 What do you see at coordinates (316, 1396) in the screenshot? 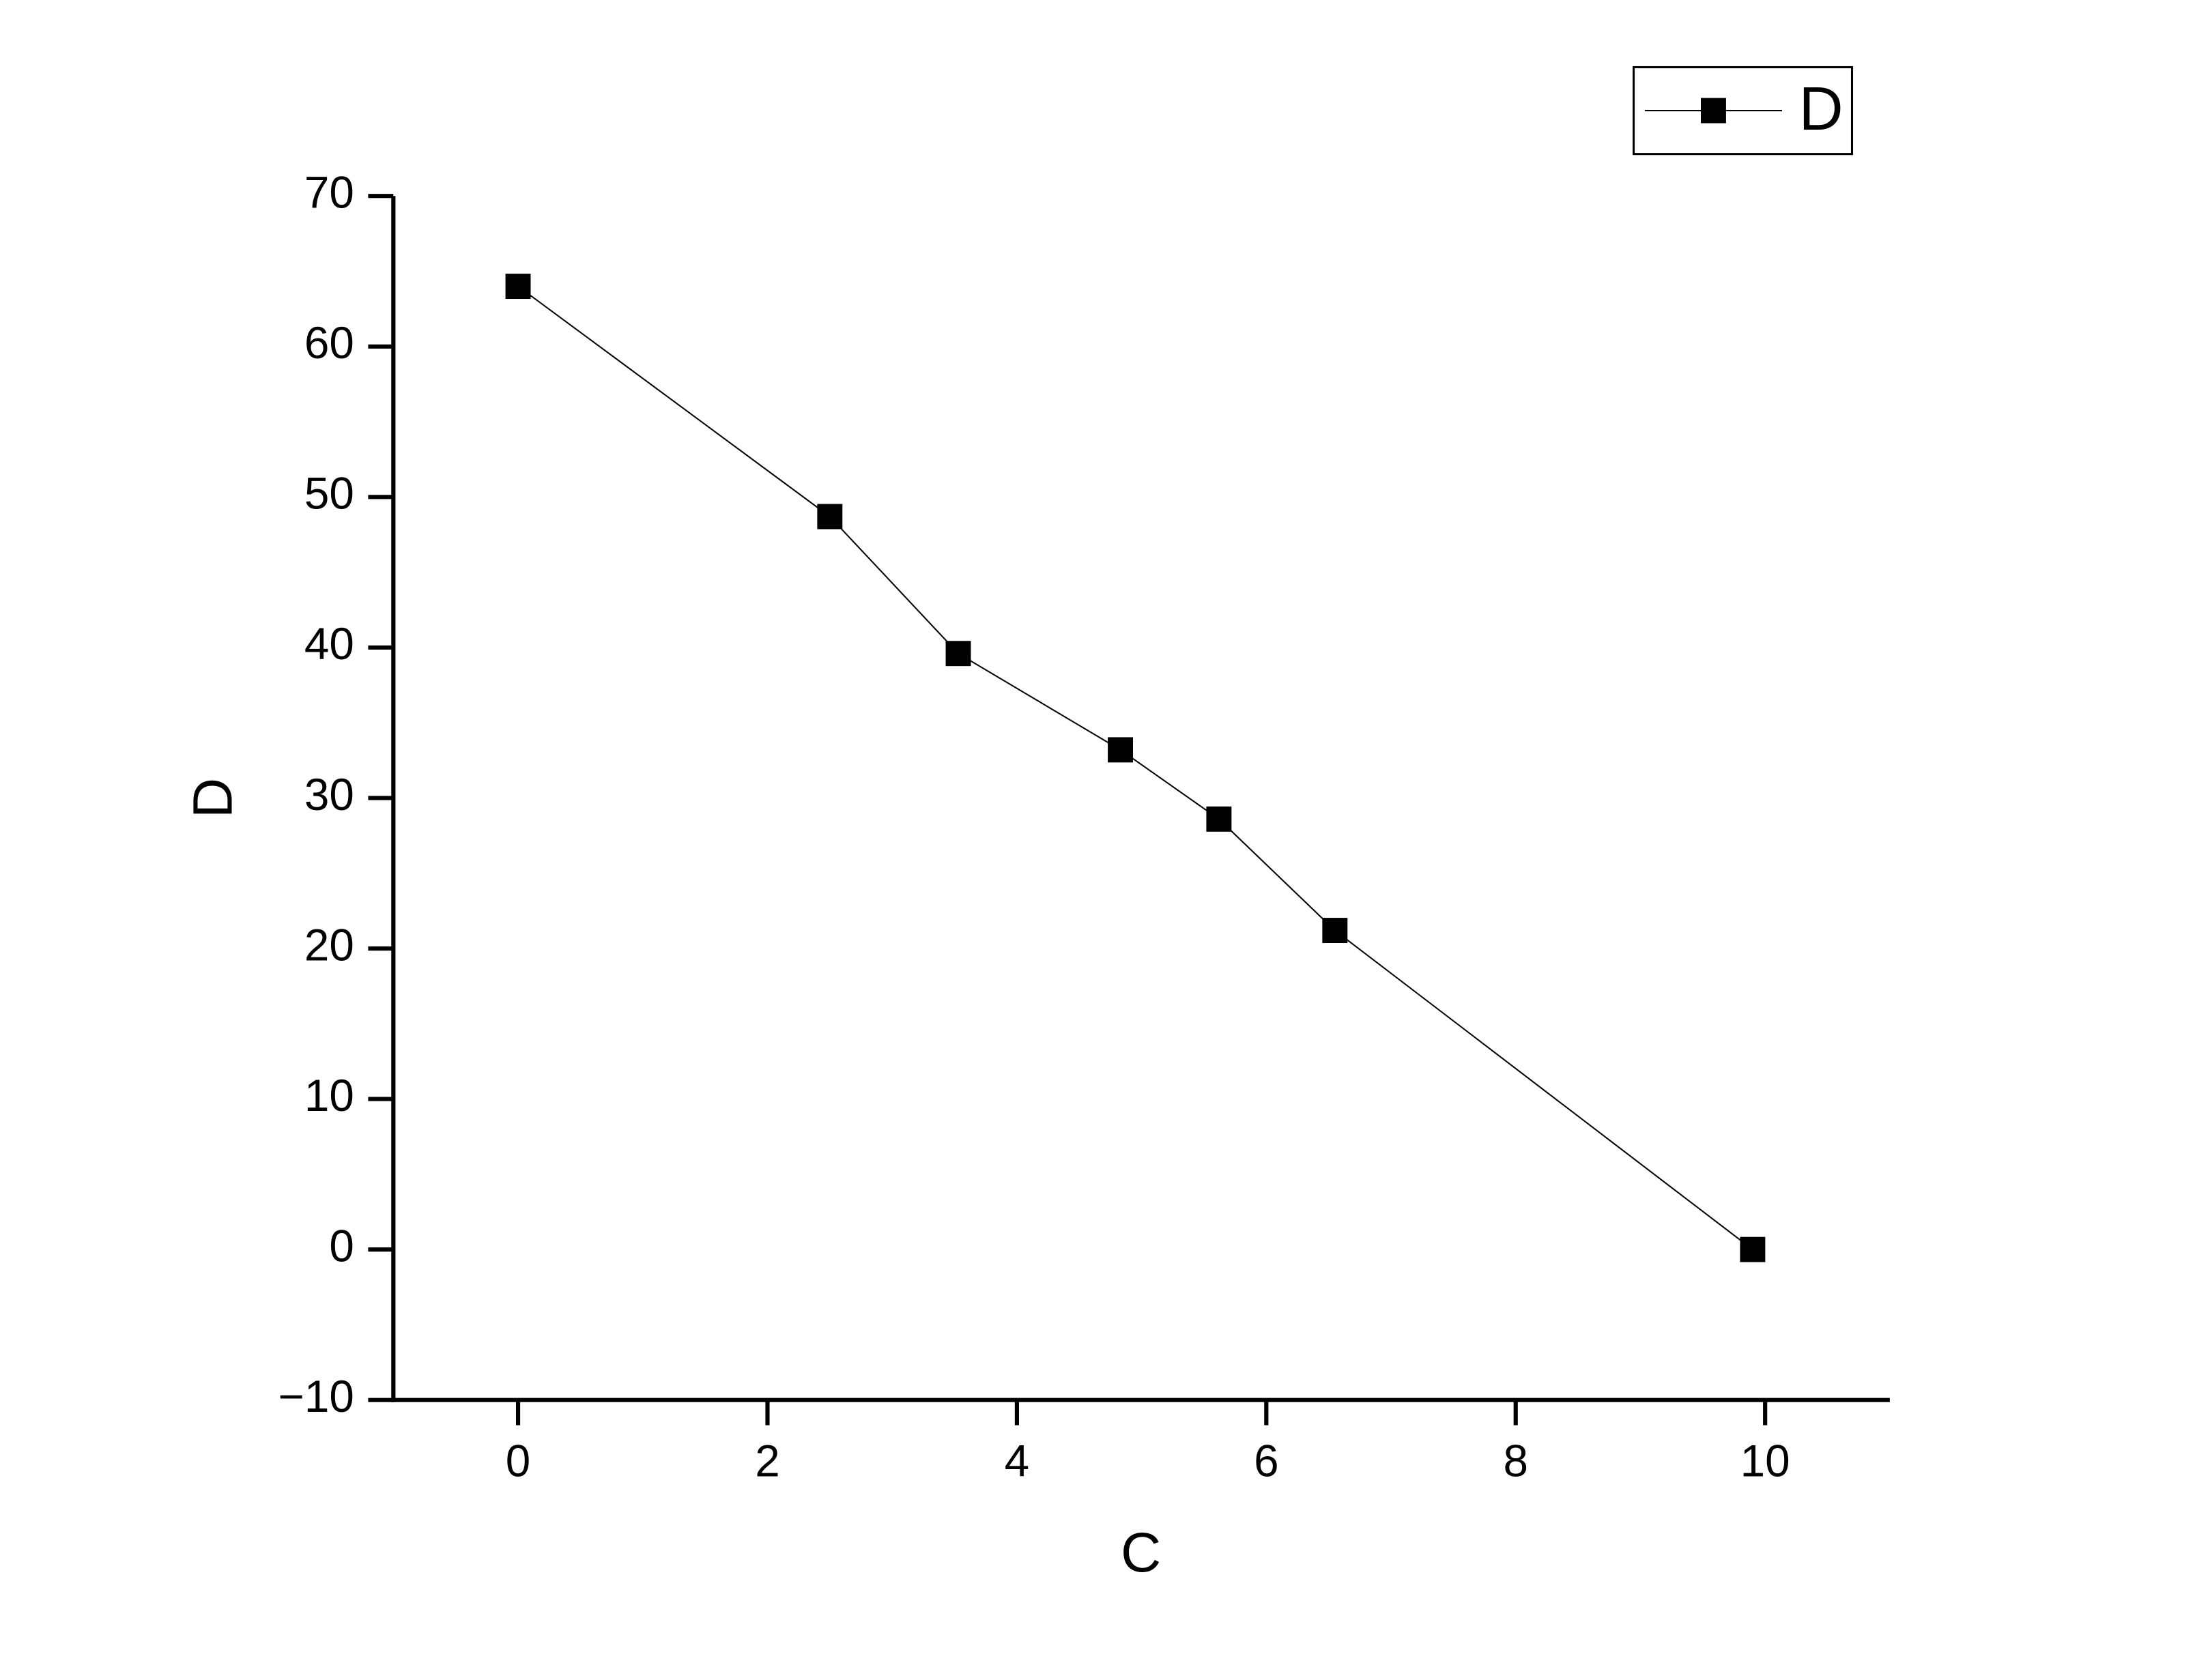
I see `y-tick-label: −10` at bounding box center [316, 1396].